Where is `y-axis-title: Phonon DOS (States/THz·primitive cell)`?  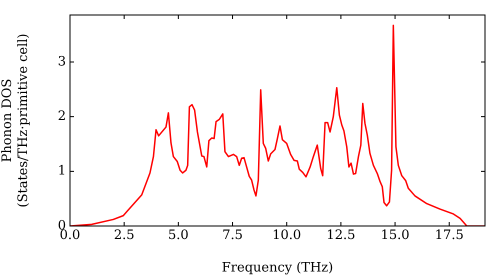
y-axis-title: Phonon DOS (States/THz·primitive cell) is located at coordinates (15, 120).